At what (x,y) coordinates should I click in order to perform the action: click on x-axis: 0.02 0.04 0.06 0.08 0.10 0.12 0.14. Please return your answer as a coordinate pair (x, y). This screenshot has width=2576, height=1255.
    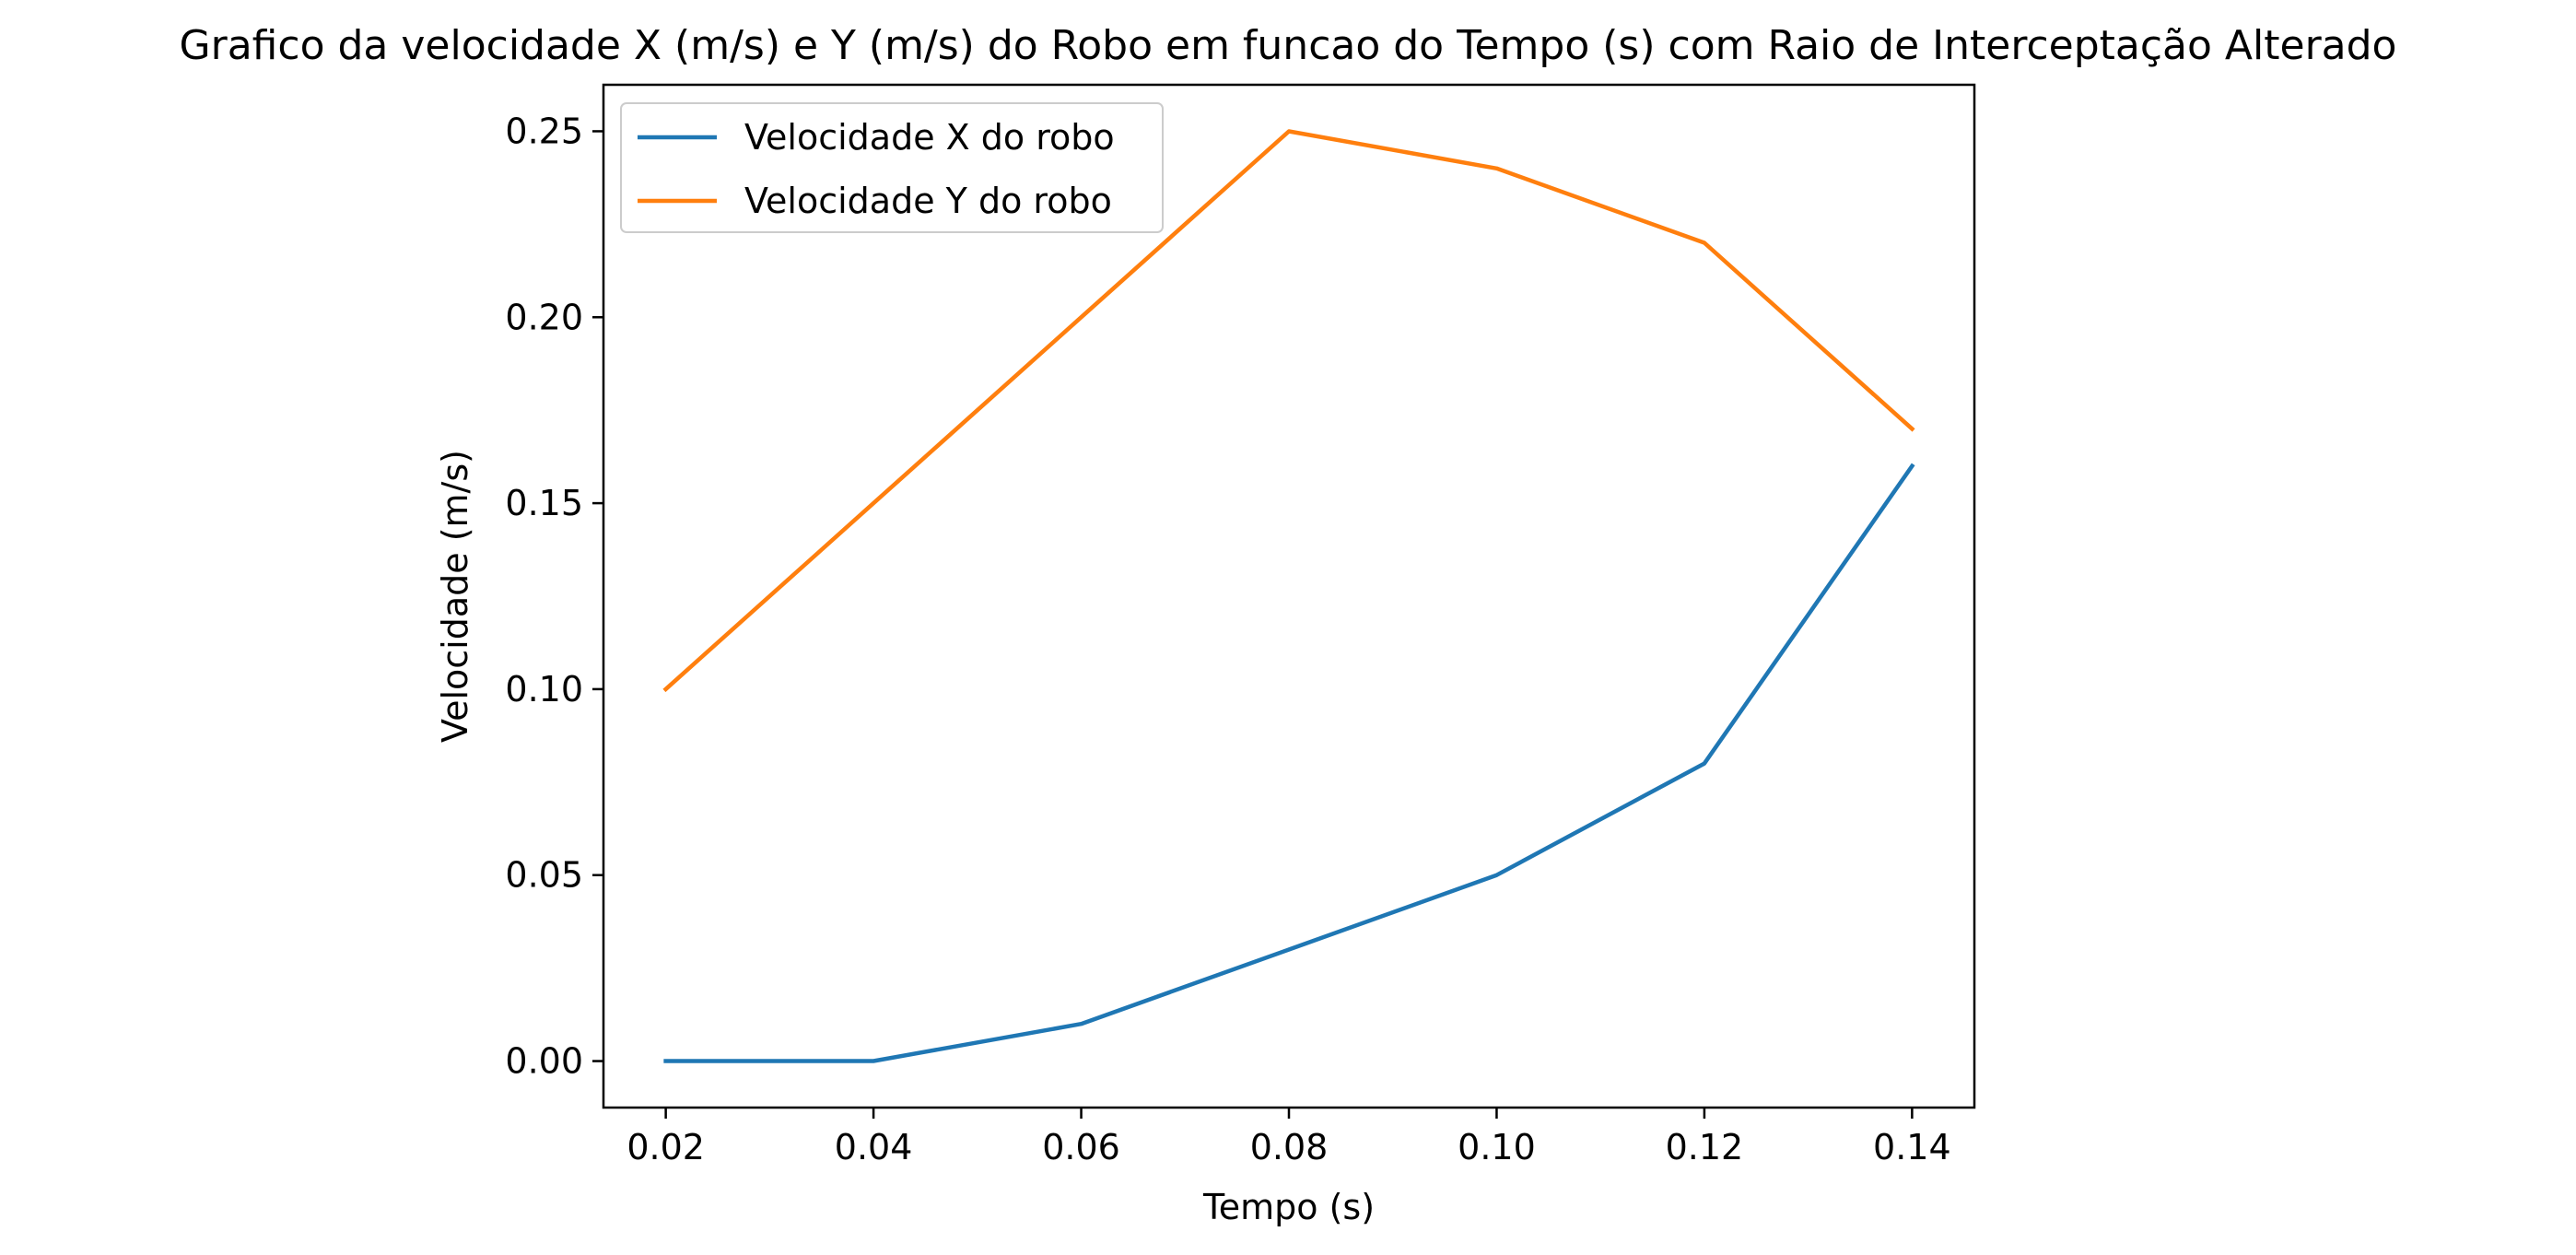
    Looking at the image, I should click on (1288, 1137).